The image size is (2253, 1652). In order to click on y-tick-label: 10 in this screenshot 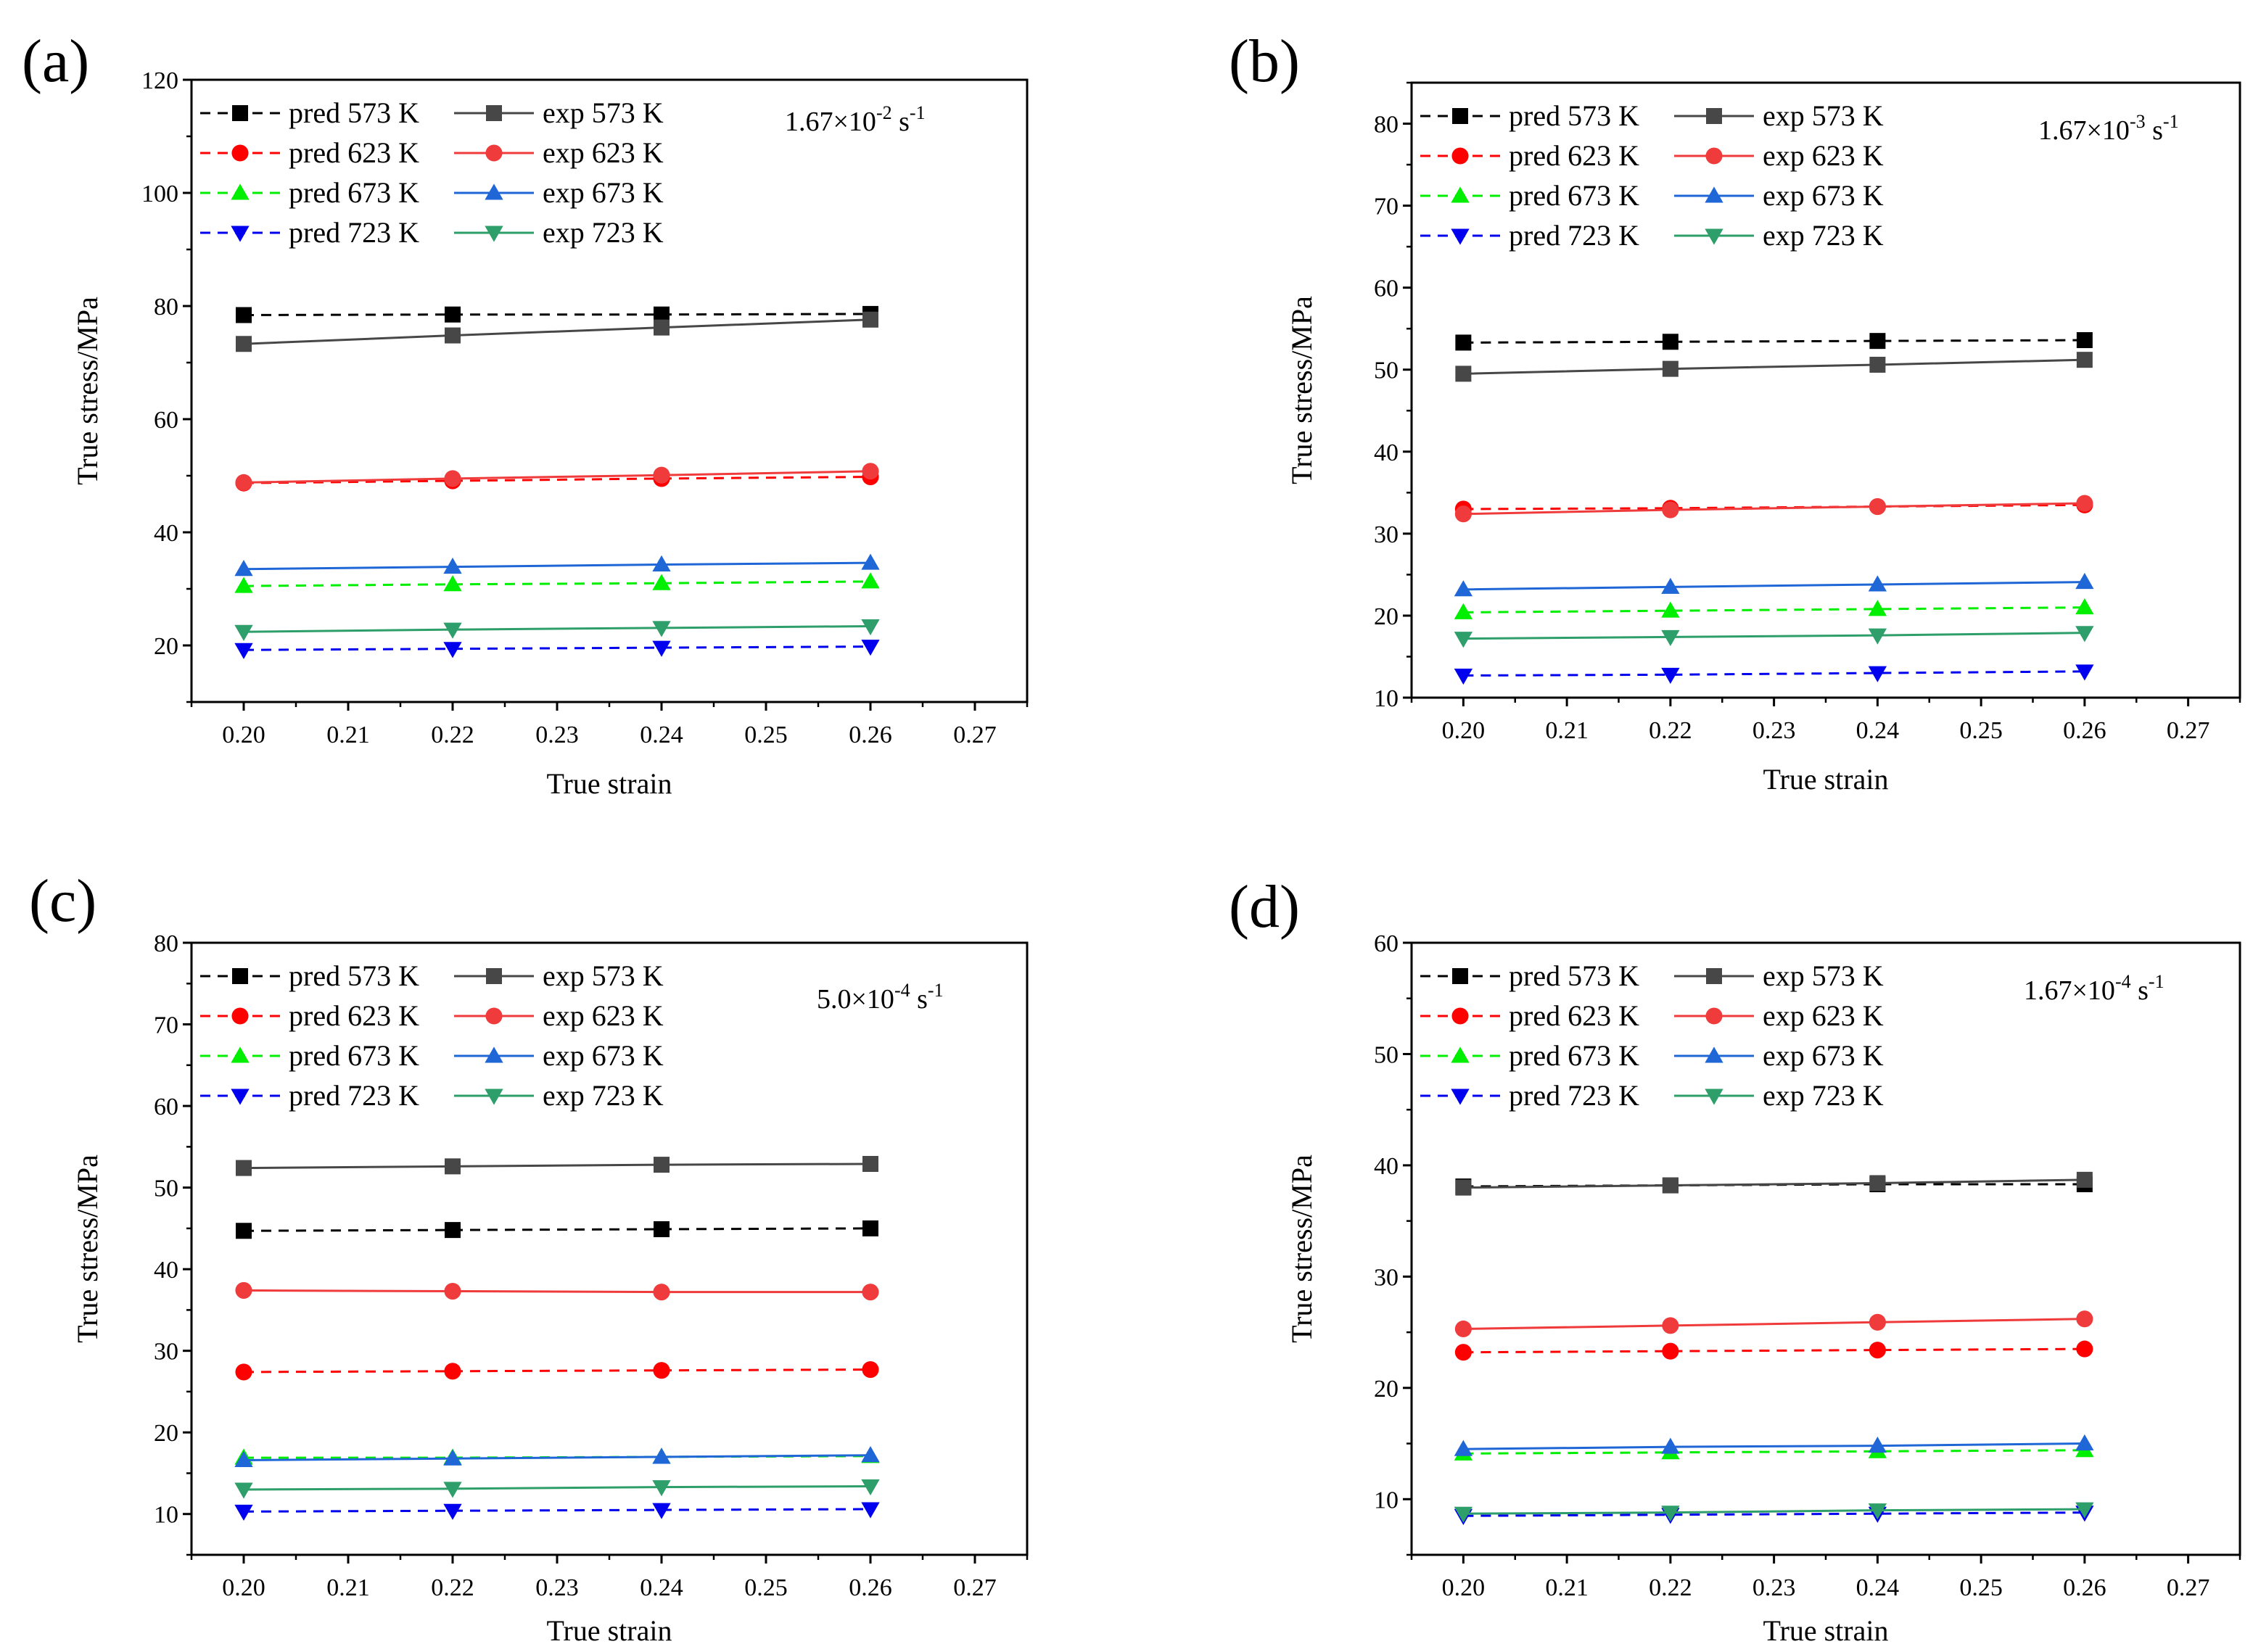, I will do `click(166, 1515)`.